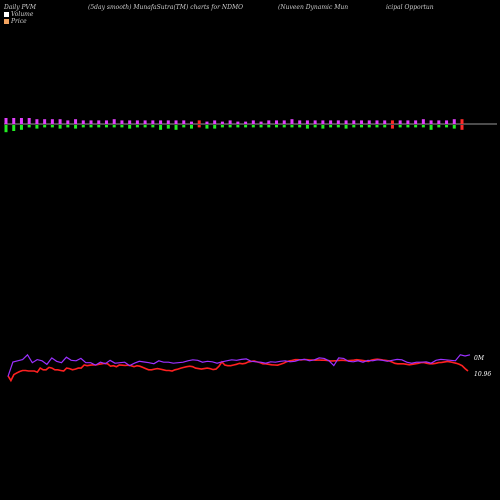  Describe the element at coordinates (313, 7) in the screenshot. I see `chart-title-right-a: (Nuveen Dynamic Mun` at that location.